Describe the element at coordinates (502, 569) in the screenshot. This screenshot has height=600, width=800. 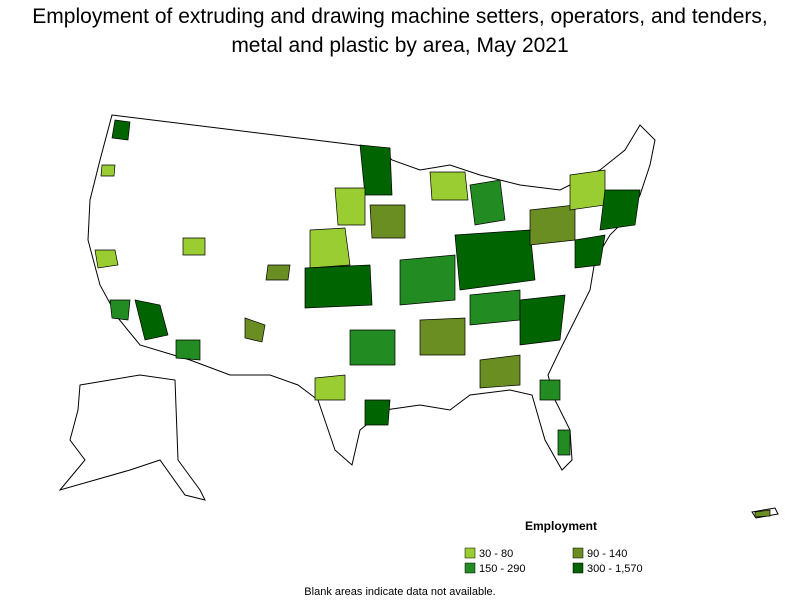
I see `legend-label: 150 - 290` at that location.